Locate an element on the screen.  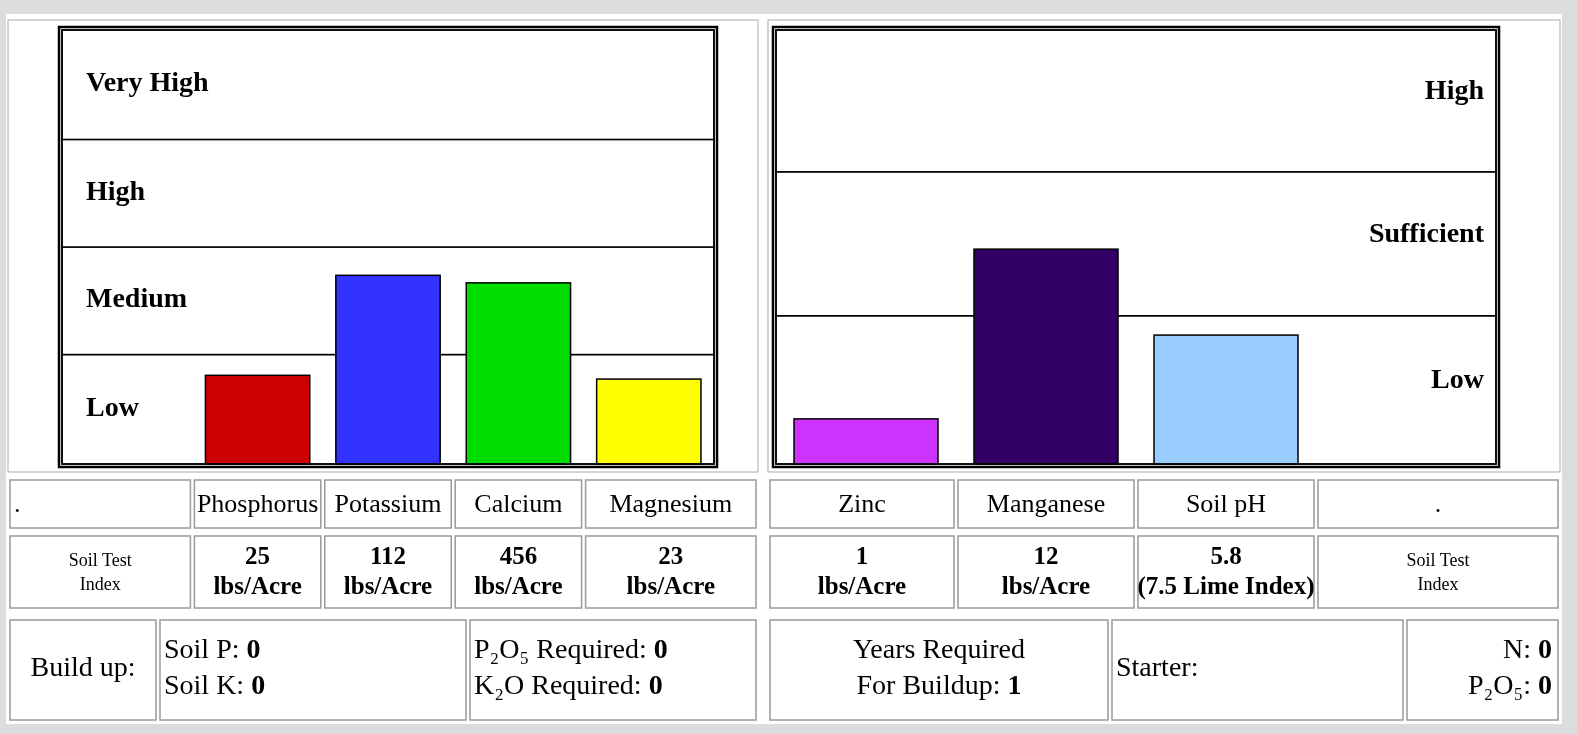
x-tick-label: Soil pH is located at coordinates (1226, 503).